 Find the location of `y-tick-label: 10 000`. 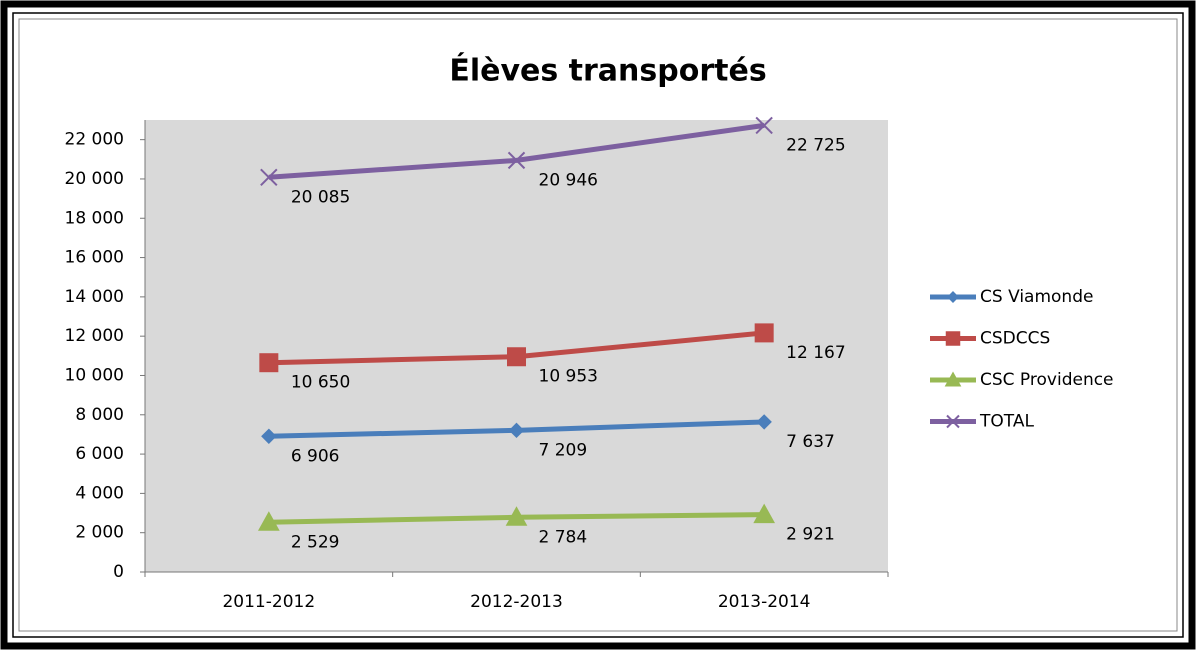

y-tick-label: 10 000 is located at coordinates (94, 375).